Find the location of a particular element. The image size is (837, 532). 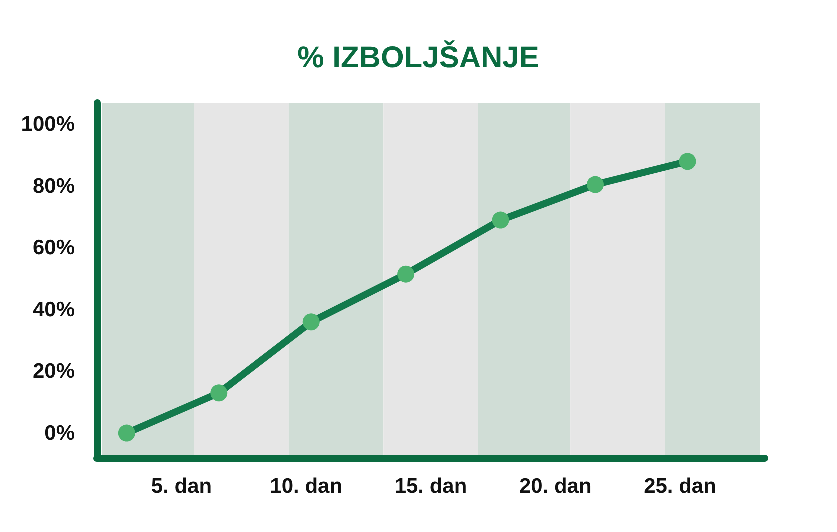

x-tick-label: 25. dan is located at coordinates (680, 486).